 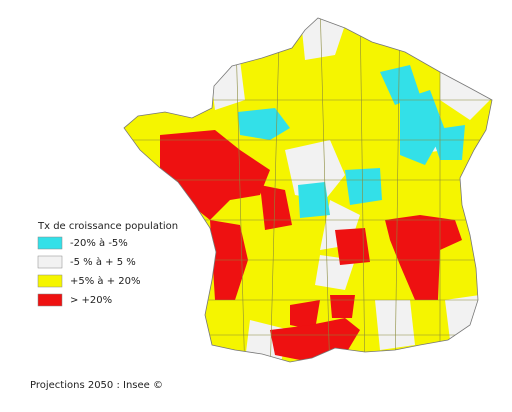 What do you see at coordinates (91, 300) in the screenshot?
I see `legend-label: > +20%` at bounding box center [91, 300].